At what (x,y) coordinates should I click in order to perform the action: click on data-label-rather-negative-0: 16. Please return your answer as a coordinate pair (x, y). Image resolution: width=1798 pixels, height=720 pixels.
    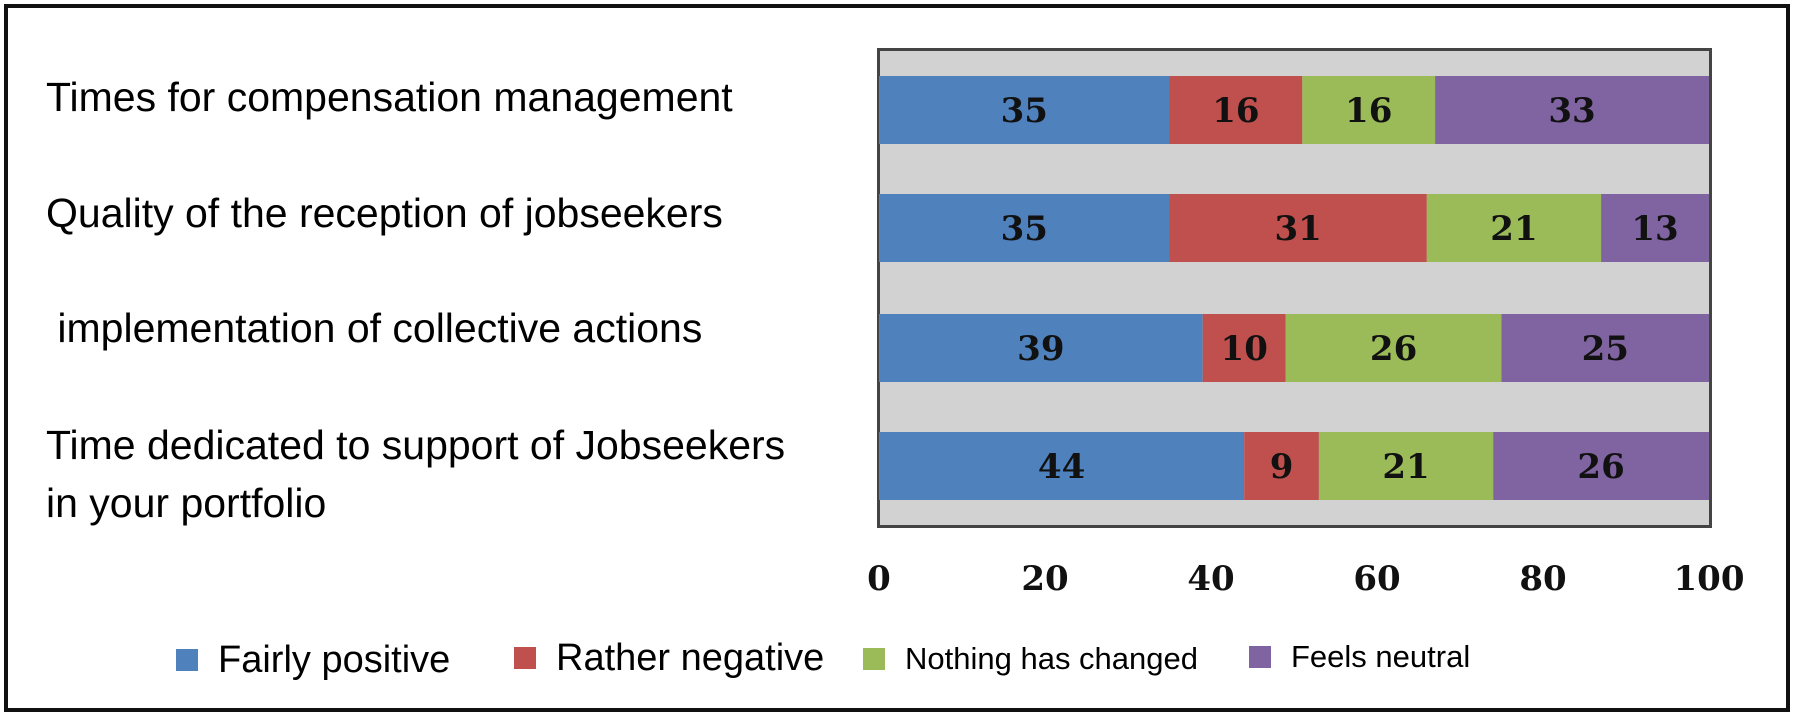
    Looking at the image, I should click on (1235, 111).